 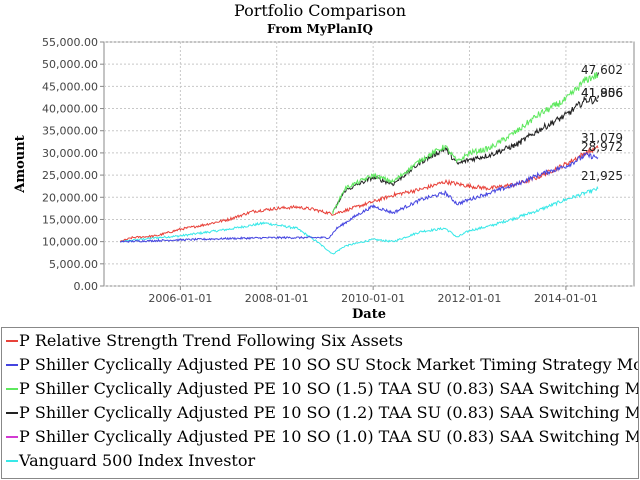 I want to click on y-tick-label: 5,000.00, so click(x=73, y=264).